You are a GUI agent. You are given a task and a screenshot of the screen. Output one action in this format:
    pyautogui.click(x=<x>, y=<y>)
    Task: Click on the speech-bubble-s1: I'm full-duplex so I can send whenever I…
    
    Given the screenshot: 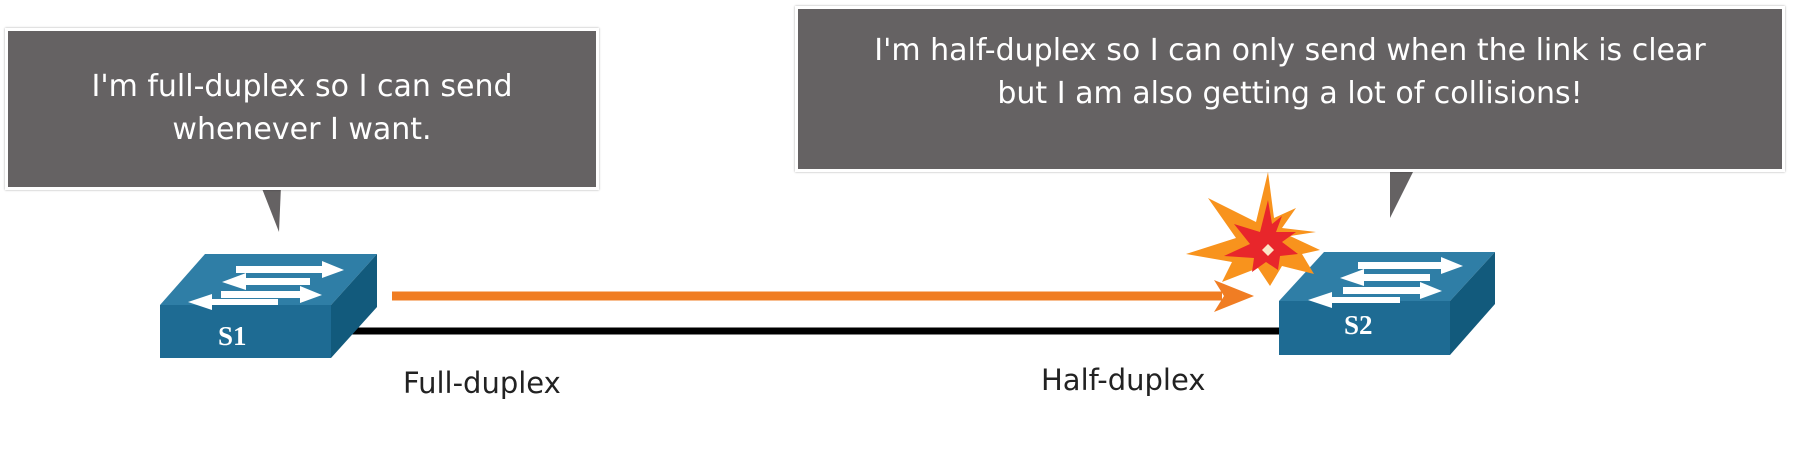 What is the action you would take?
    pyautogui.click(x=302, y=109)
    